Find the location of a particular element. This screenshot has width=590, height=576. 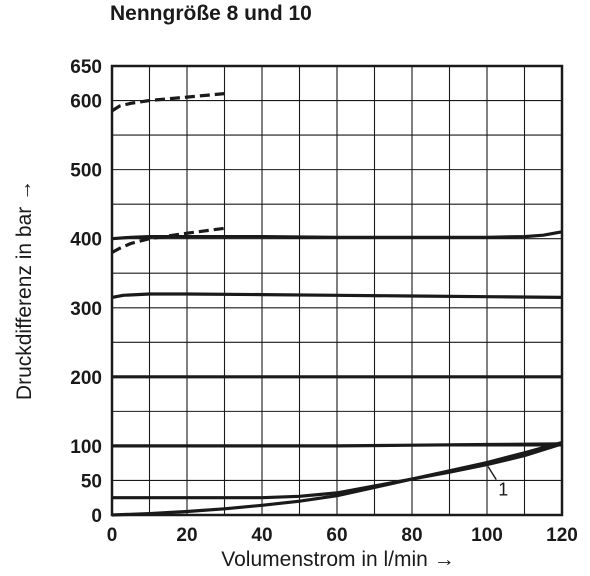

y-tick-label: 0 is located at coordinates (96, 516).